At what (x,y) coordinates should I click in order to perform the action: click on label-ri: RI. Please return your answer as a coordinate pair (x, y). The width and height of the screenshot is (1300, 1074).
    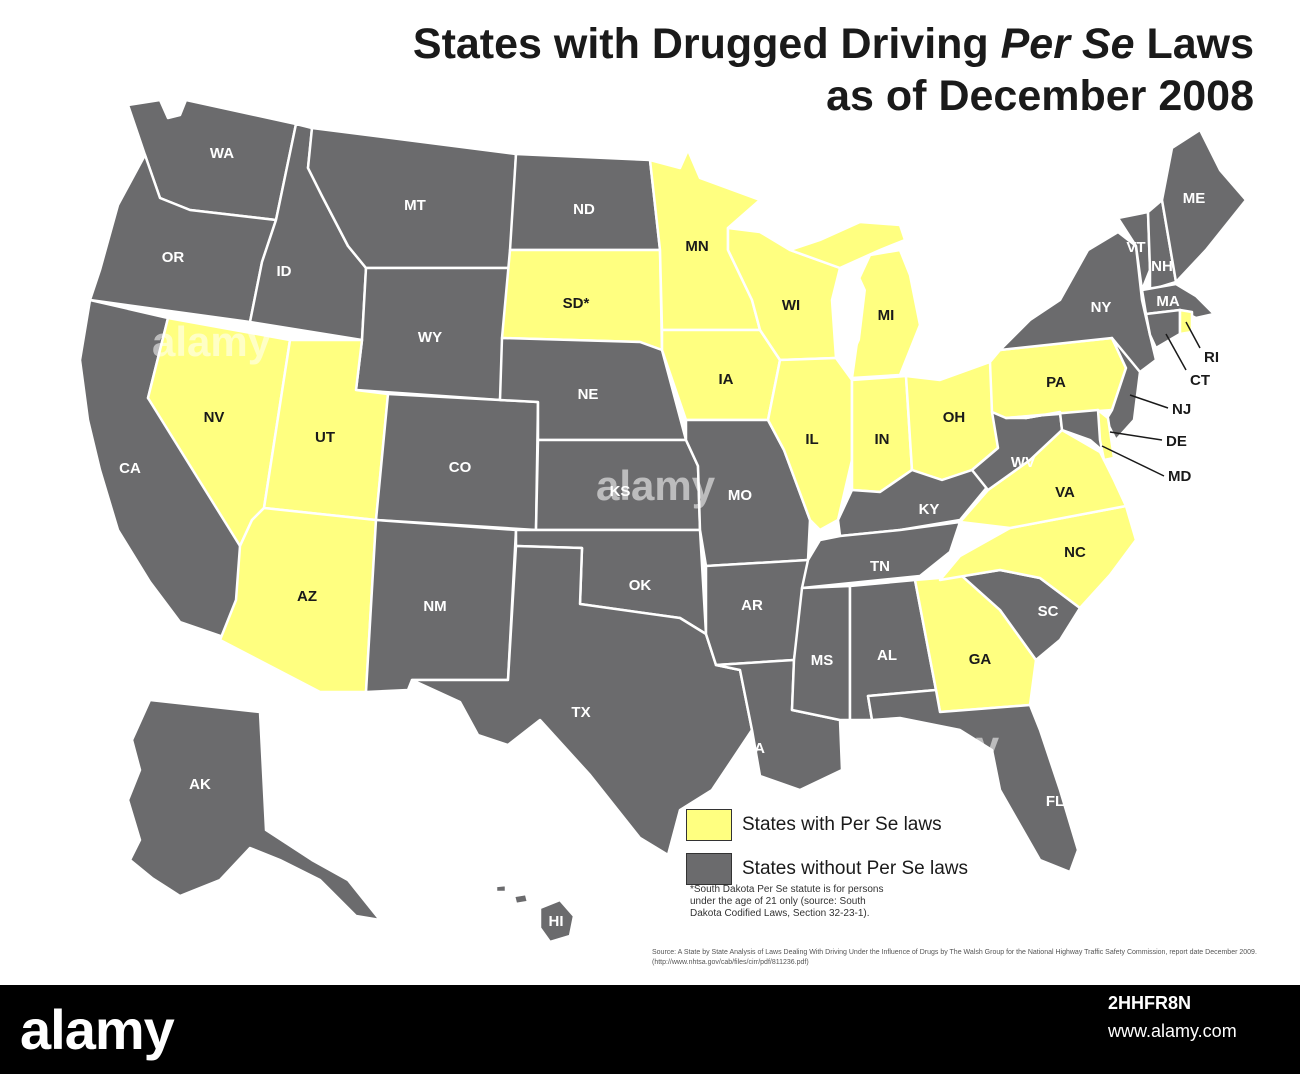
    Looking at the image, I should click on (1211, 357).